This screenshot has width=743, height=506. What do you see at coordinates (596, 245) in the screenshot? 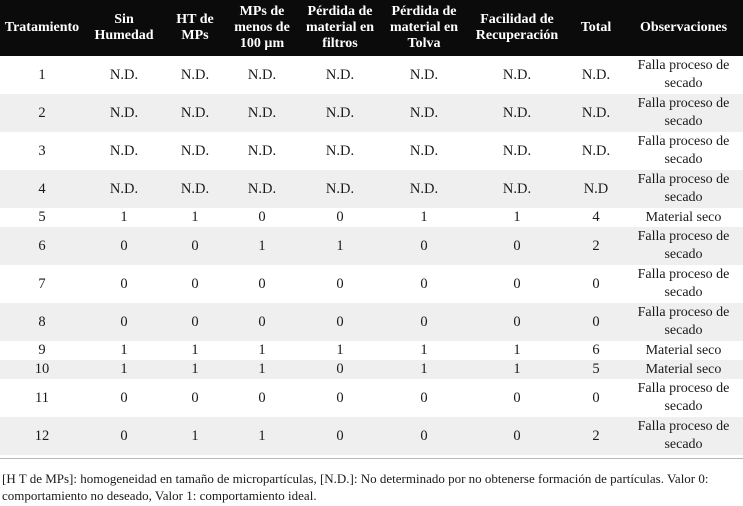
I see `value-cell: 2` at bounding box center [596, 245].